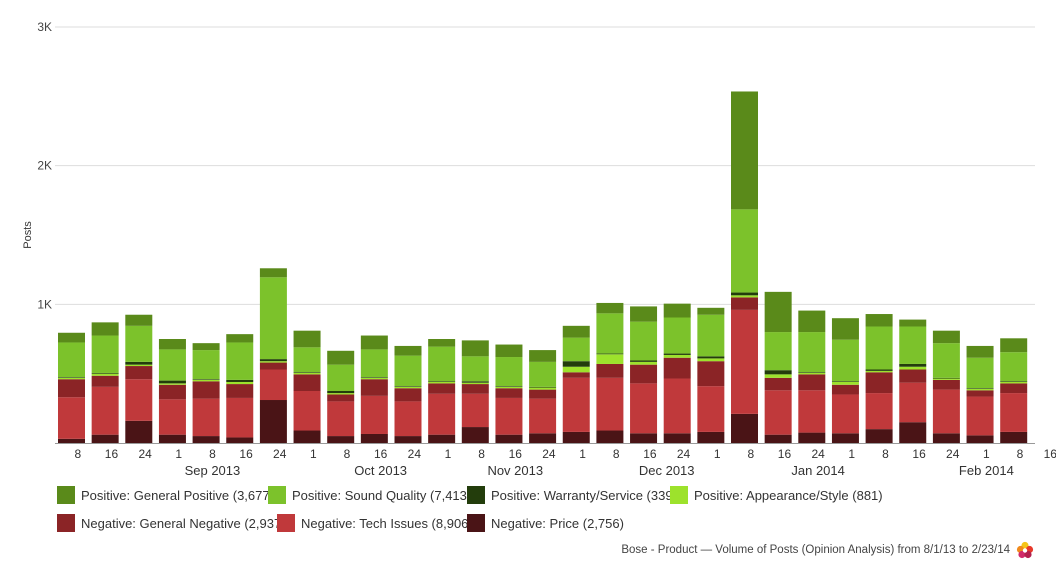 The image size is (1056, 581). Describe the element at coordinates (165, 495) in the screenshot. I see `legend-item: Positive: General Positive (3,677)` at that location.